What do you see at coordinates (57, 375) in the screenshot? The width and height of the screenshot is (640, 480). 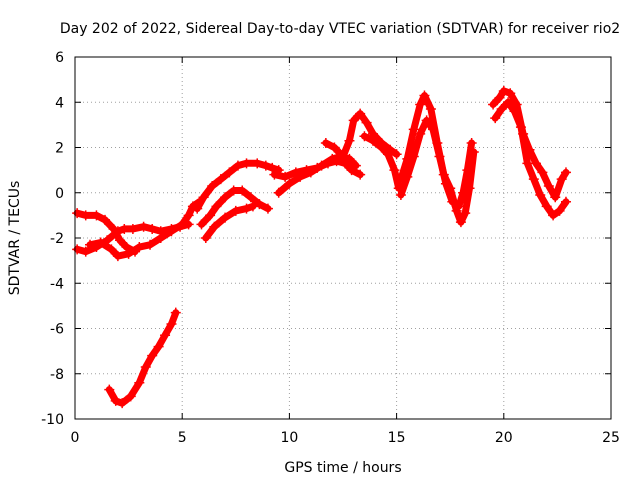 I see `y-tick-label: -8` at bounding box center [57, 375].